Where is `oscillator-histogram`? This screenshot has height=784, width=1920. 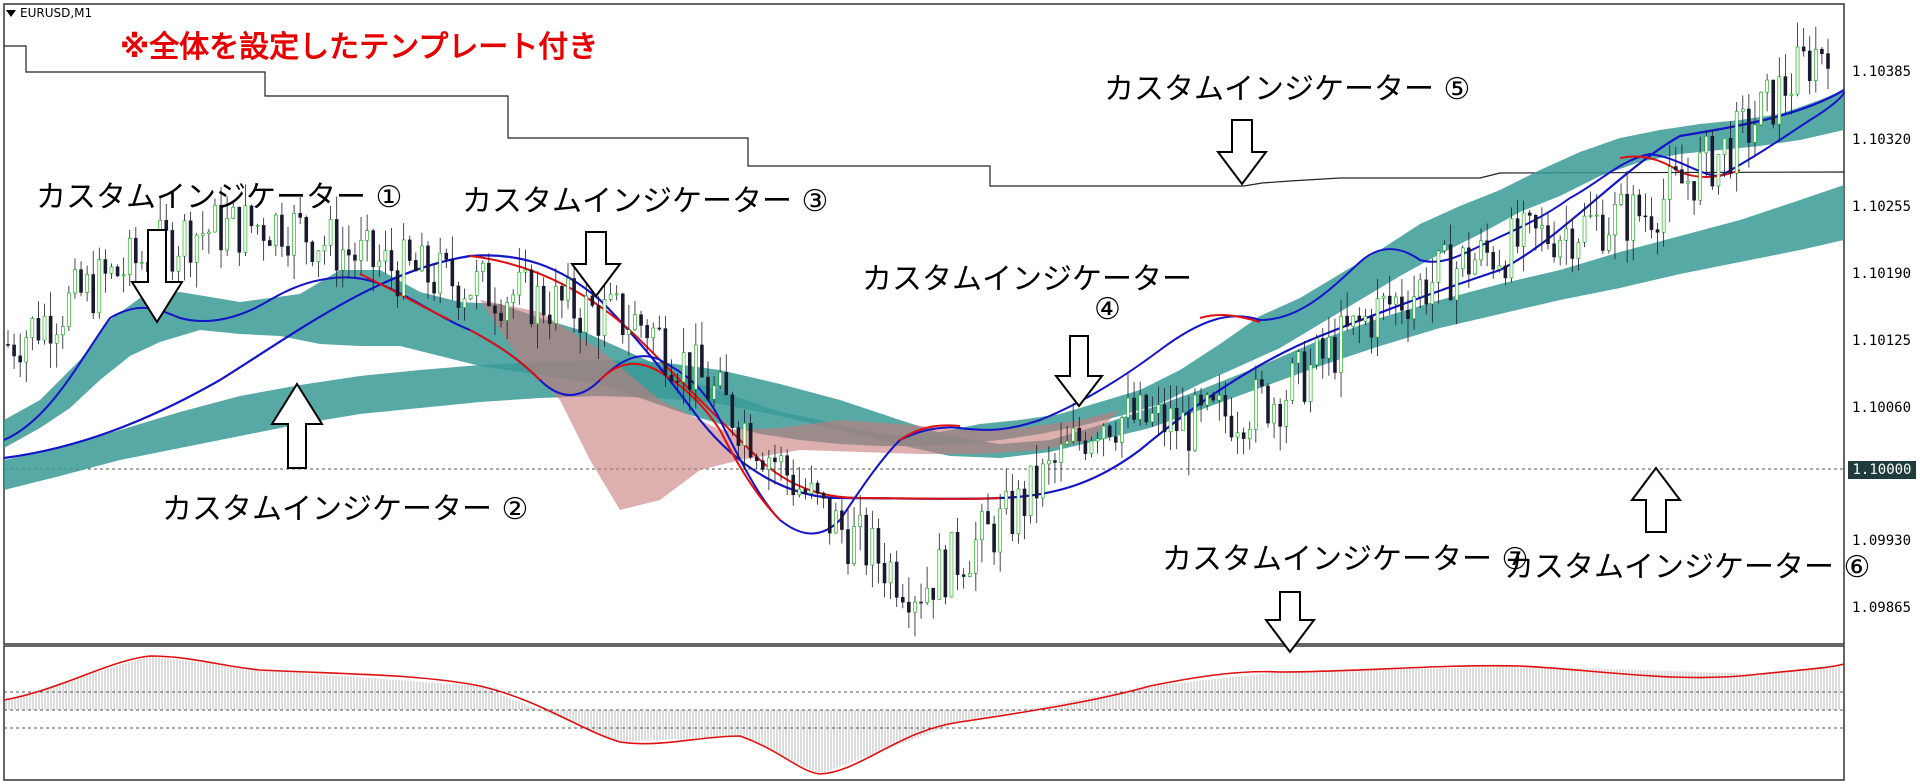
oscillator-histogram is located at coordinates (922, 715).